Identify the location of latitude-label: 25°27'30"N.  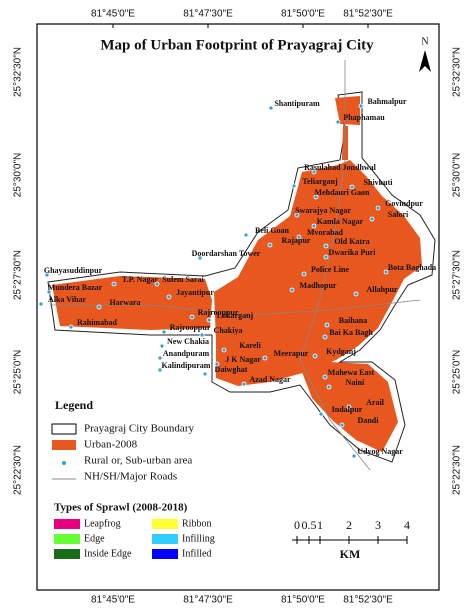
(457, 275).